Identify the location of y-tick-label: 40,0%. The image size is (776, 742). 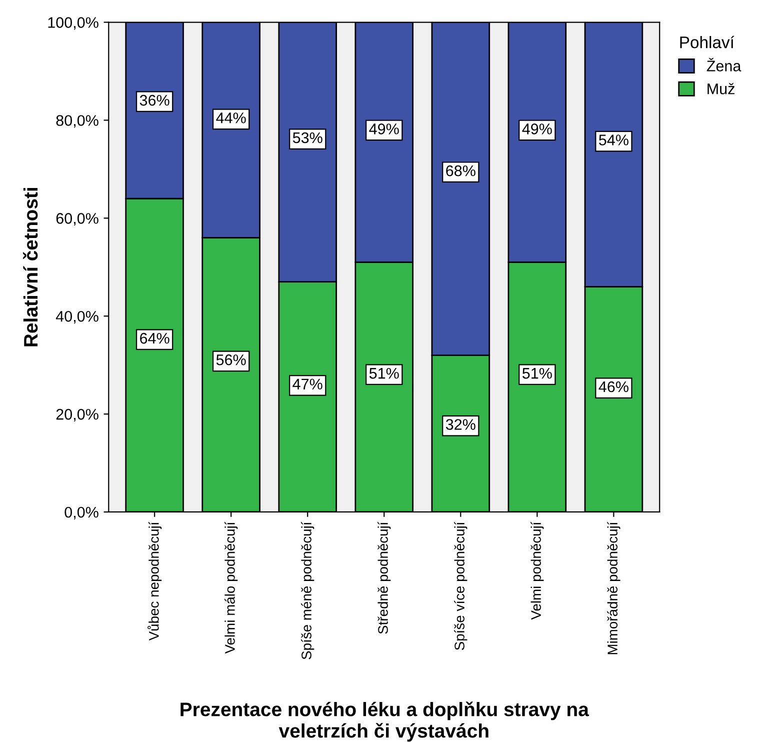
(77, 317).